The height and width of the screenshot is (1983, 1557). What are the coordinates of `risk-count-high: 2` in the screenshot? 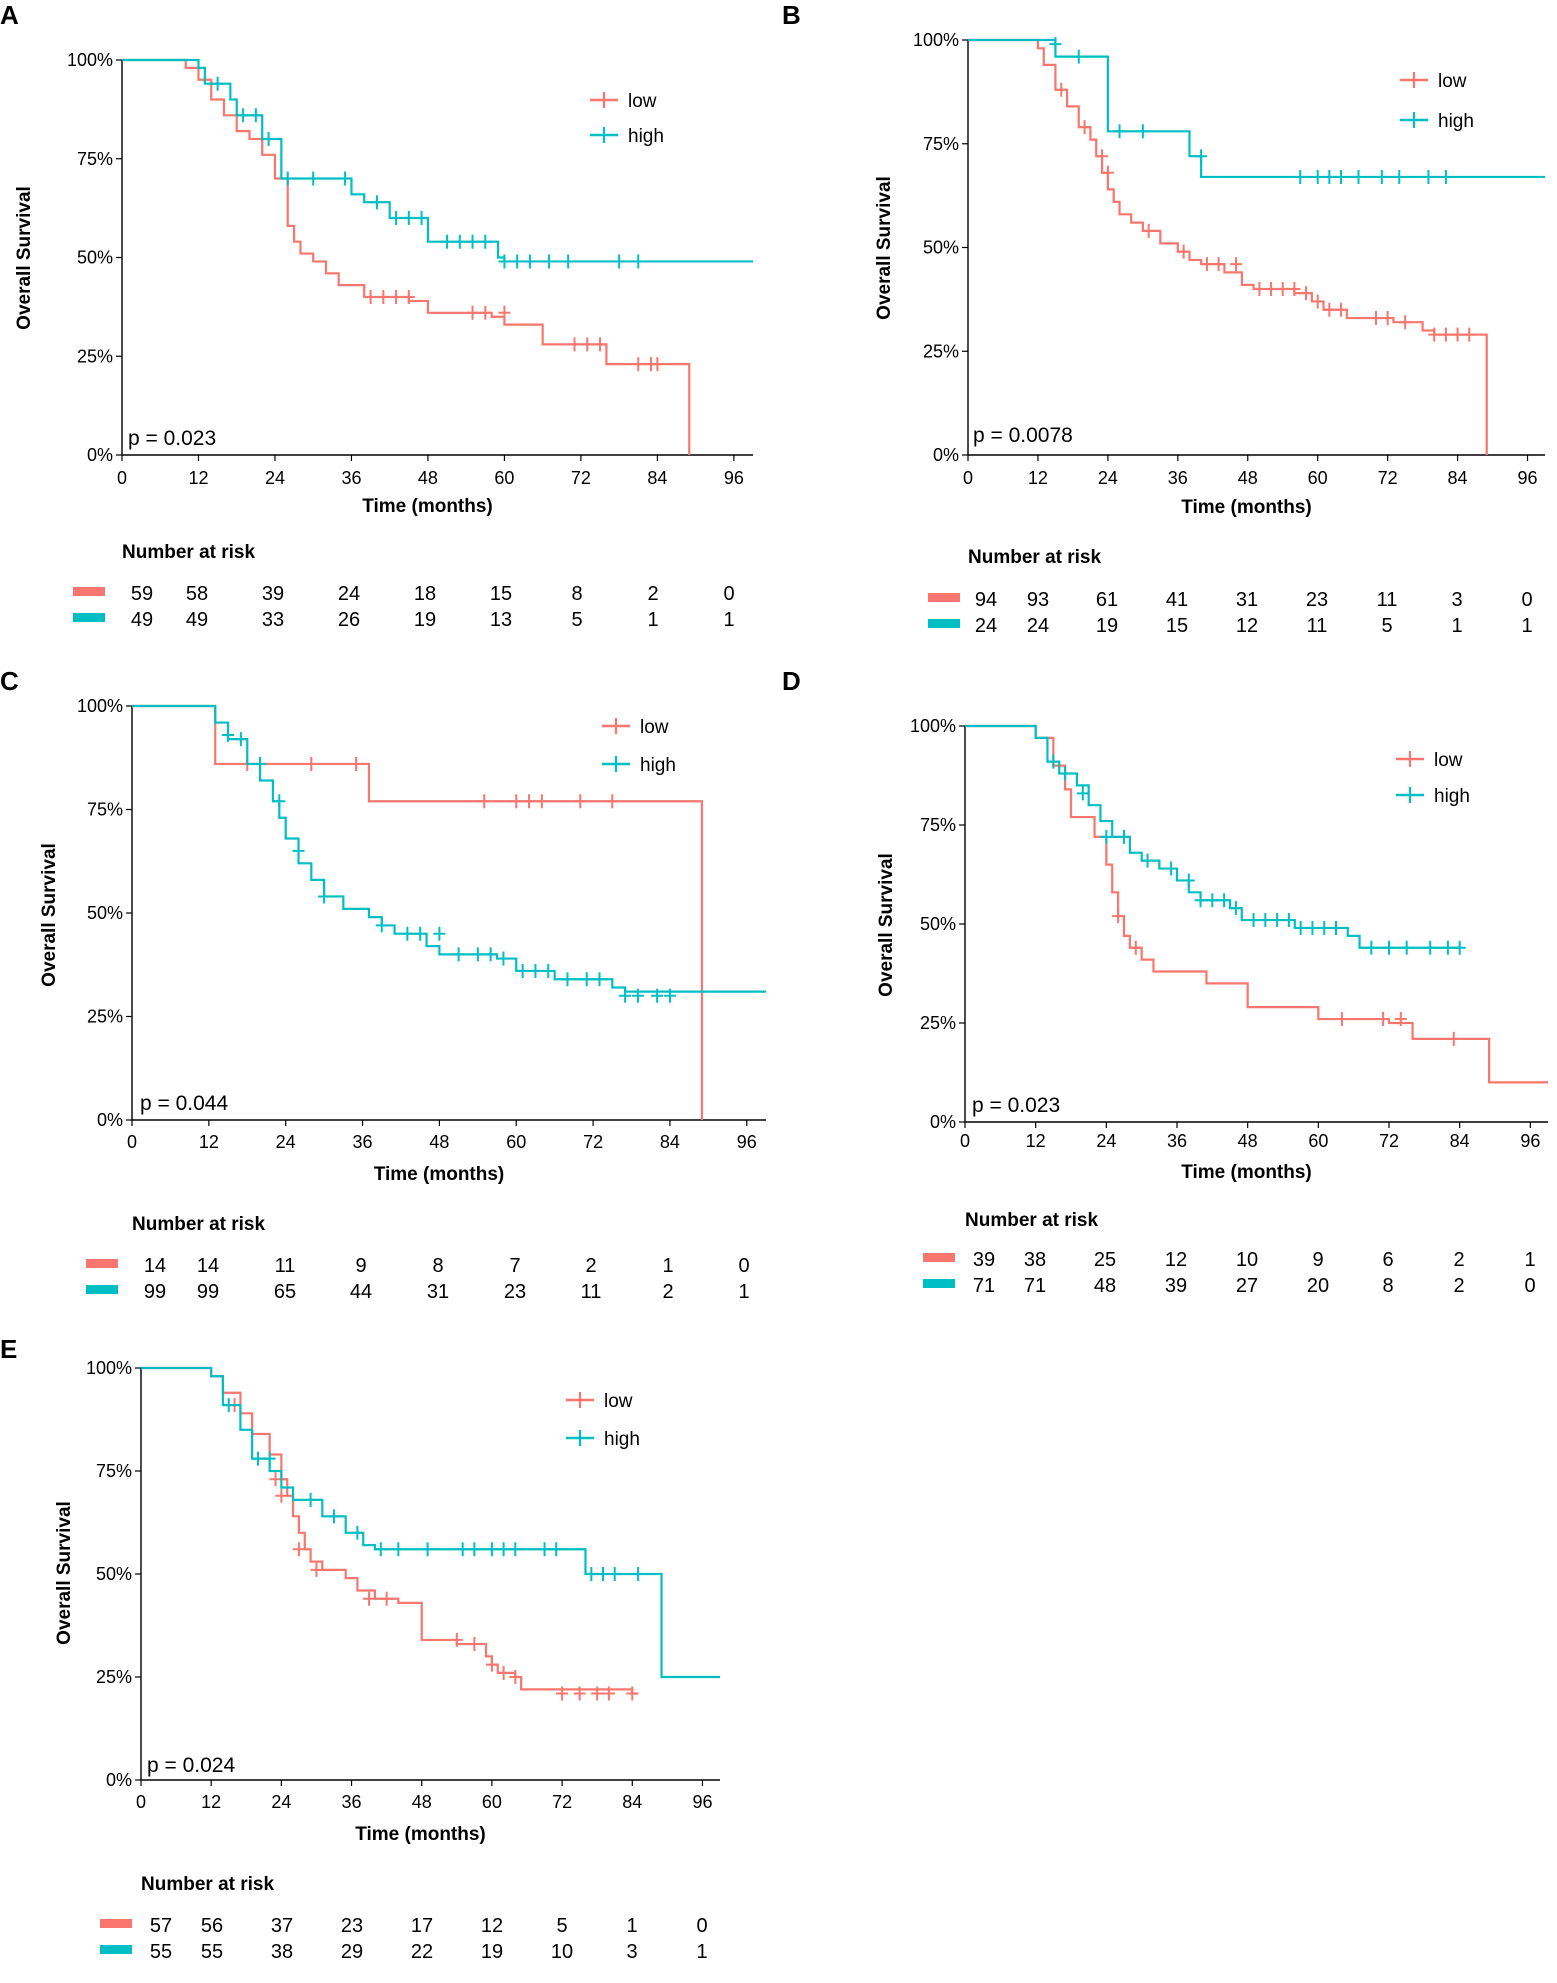 It's located at (667, 1292).